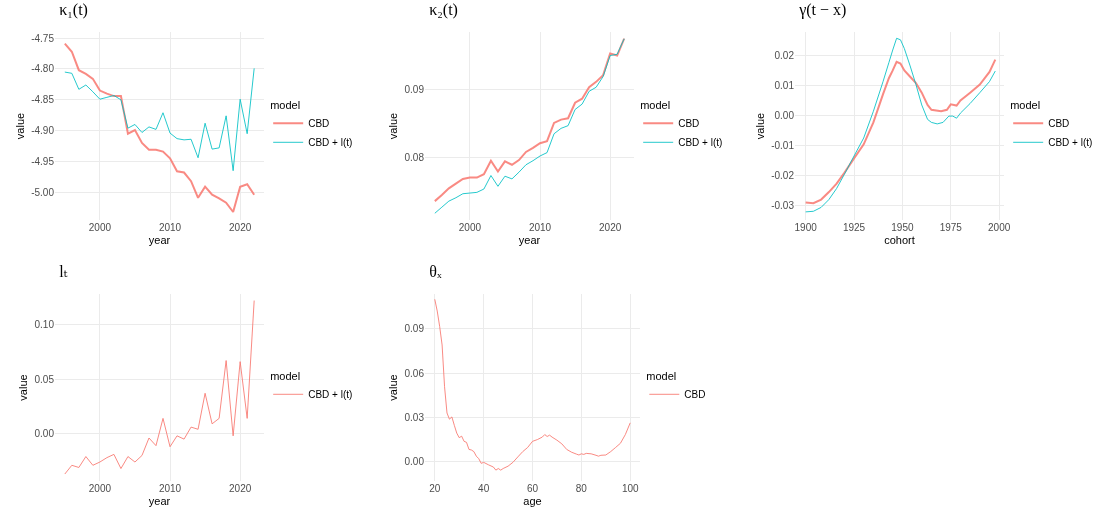 This screenshot has width=1110, height=523. What do you see at coordinates (435, 488) in the screenshot?
I see `x-tick-label: 20` at bounding box center [435, 488].